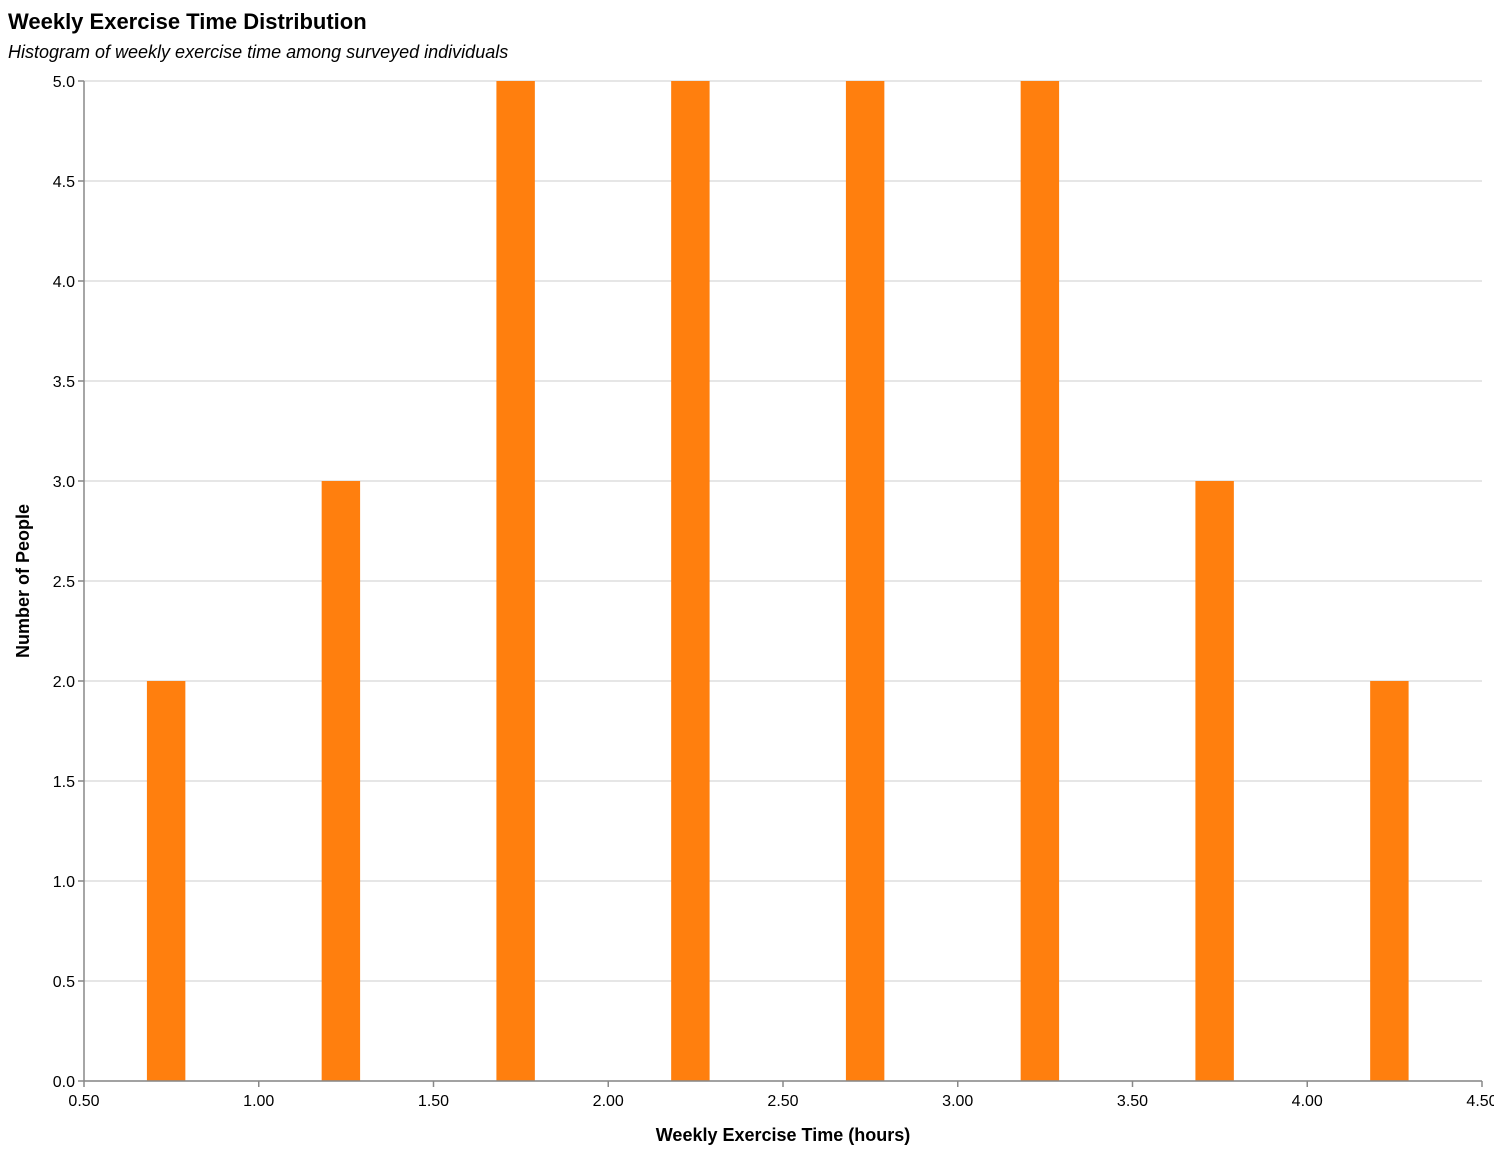  Describe the element at coordinates (64, 982) in the screenshot. I see `y-tick-label: 0.5` at that location.